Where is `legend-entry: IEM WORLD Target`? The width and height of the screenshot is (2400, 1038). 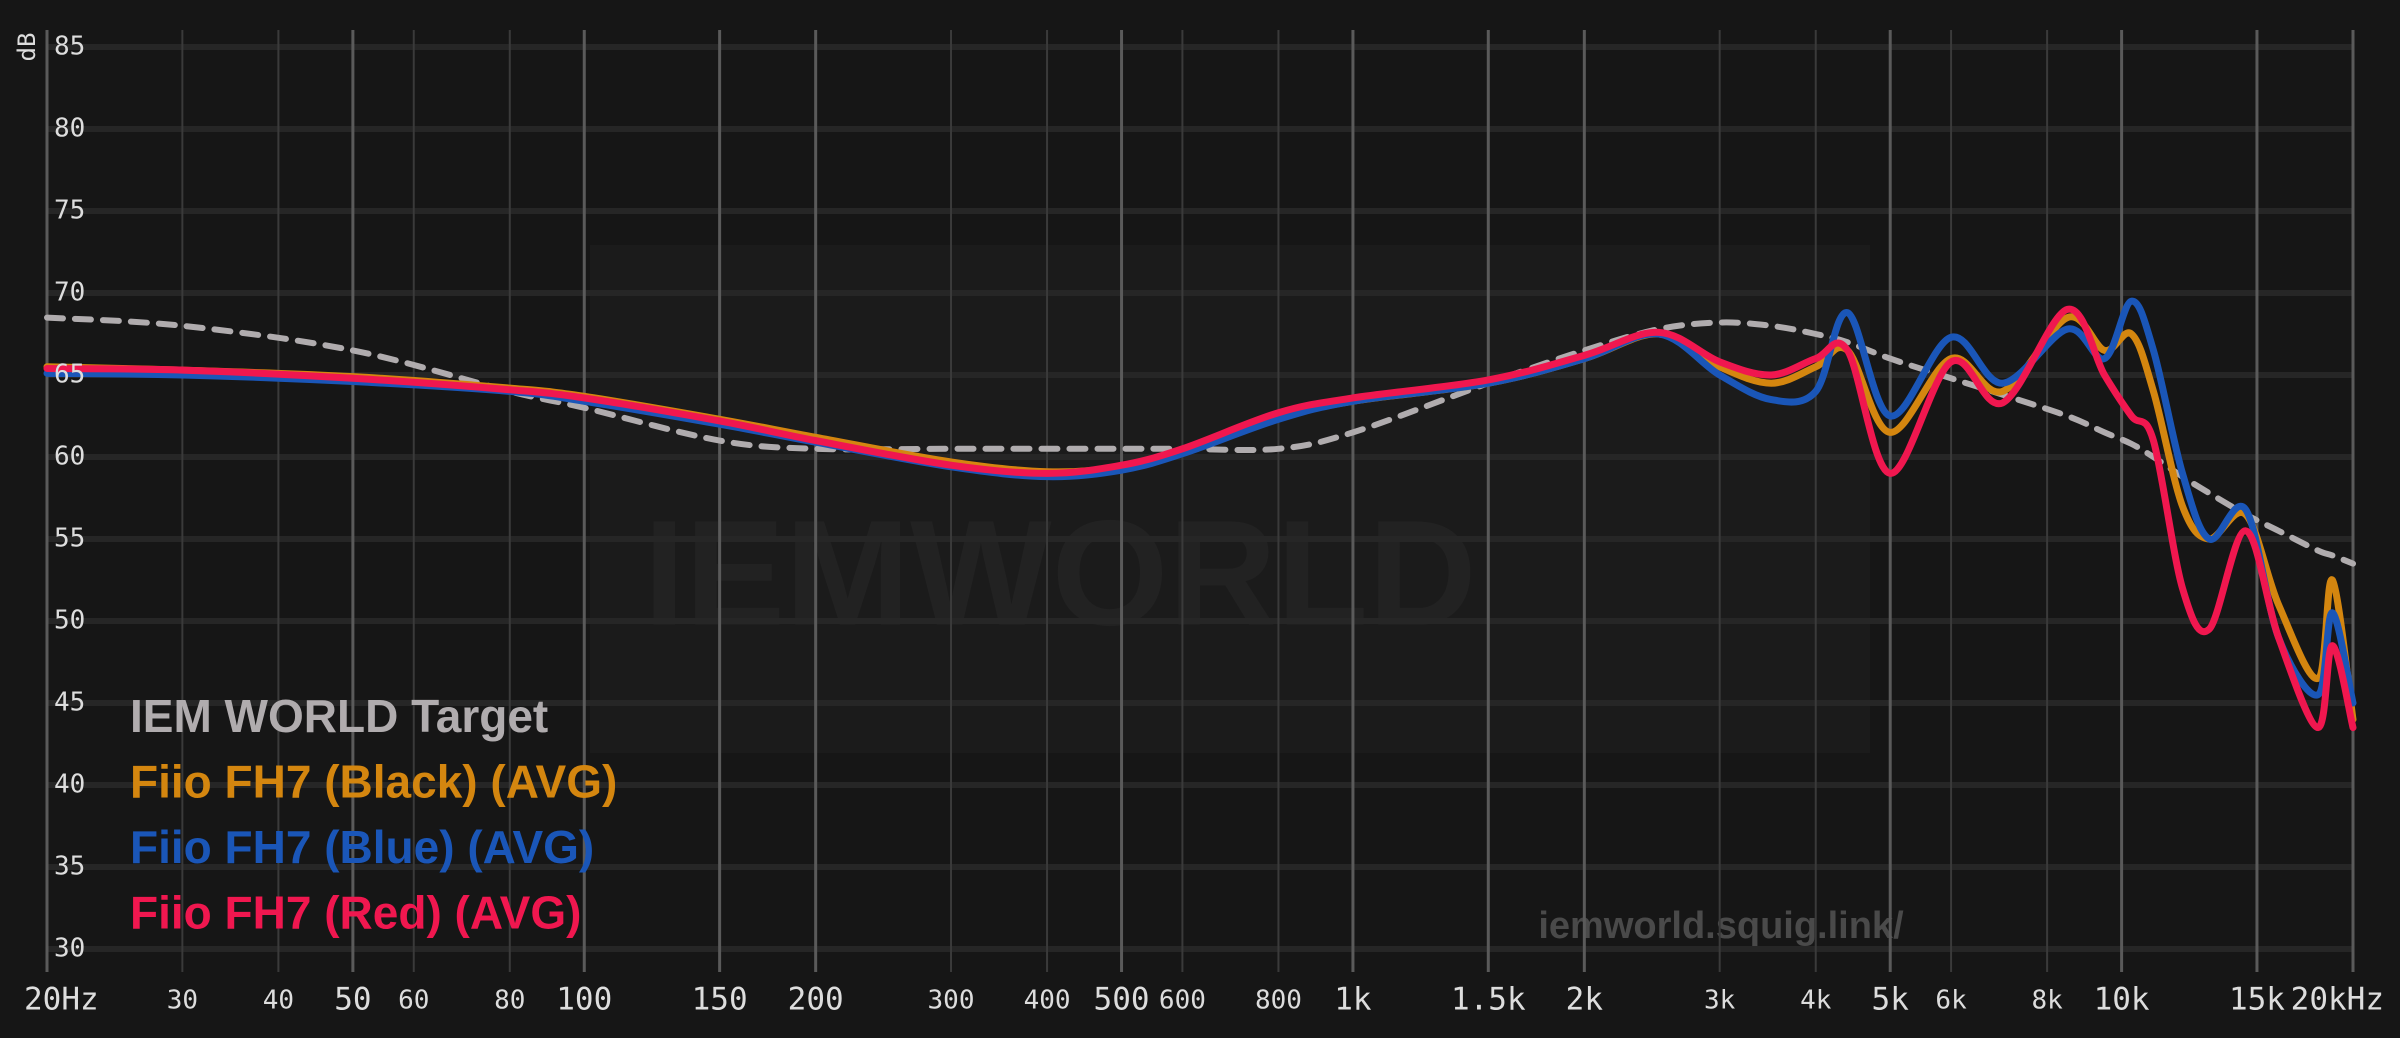 legend-entry: IEM WORLD Target is located at coordinates (339, 716).